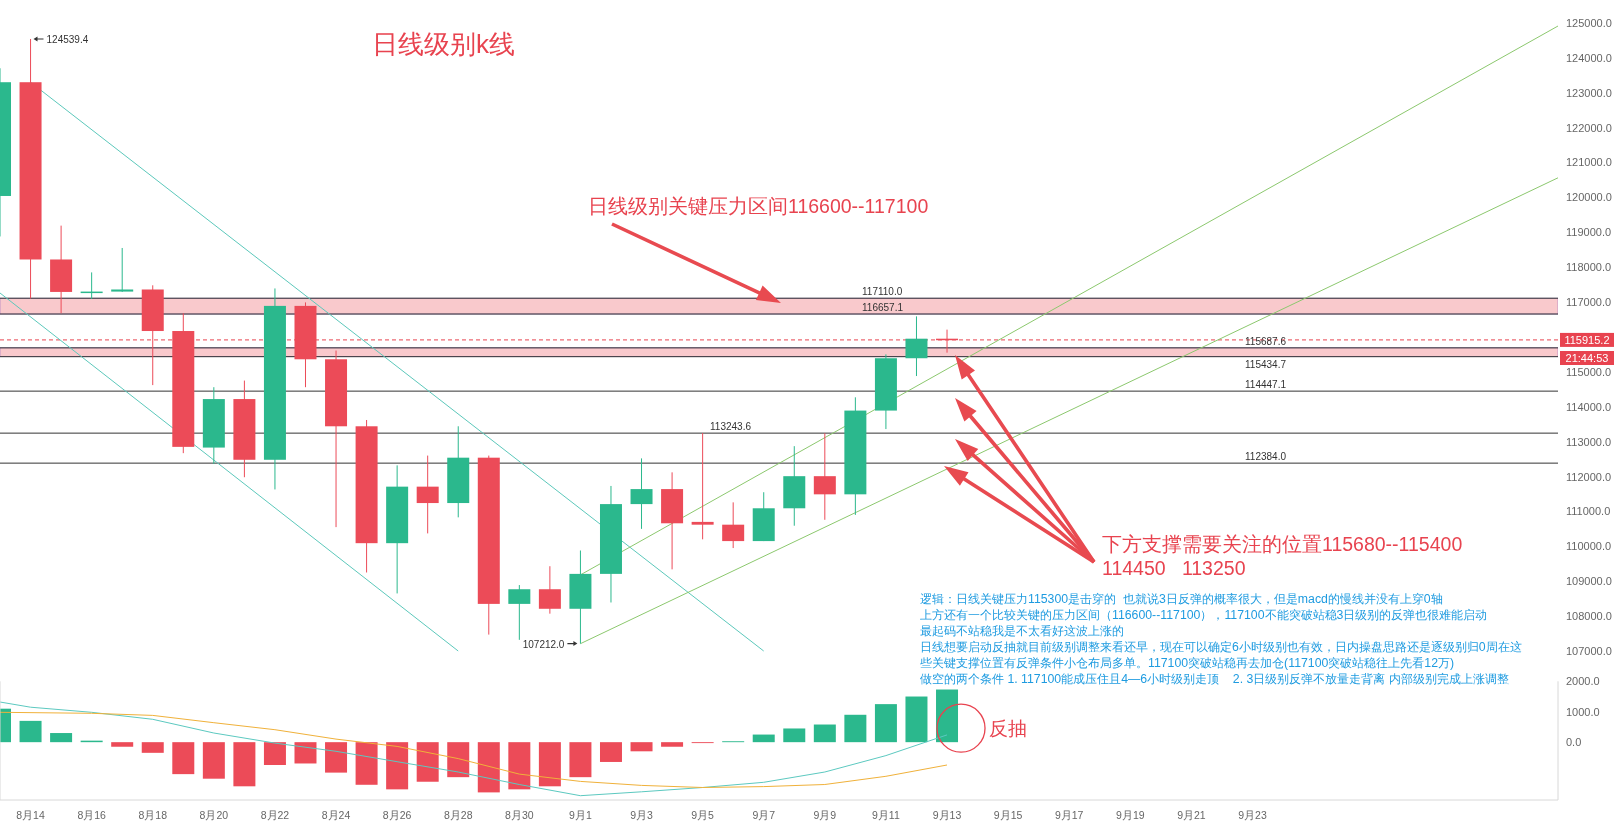  Describe the element at coordinates (758, 206) in the screenshot. I see `annotation: 日线级别关键压力区间116600--117100` at that location.